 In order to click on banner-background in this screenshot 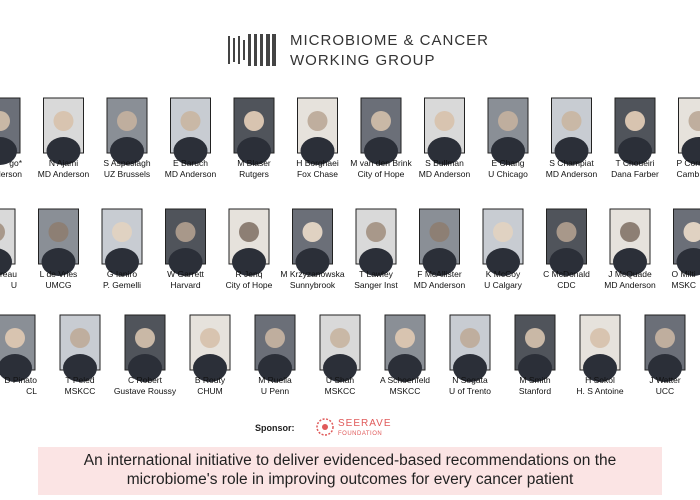, I will do `click(350, 471)`.